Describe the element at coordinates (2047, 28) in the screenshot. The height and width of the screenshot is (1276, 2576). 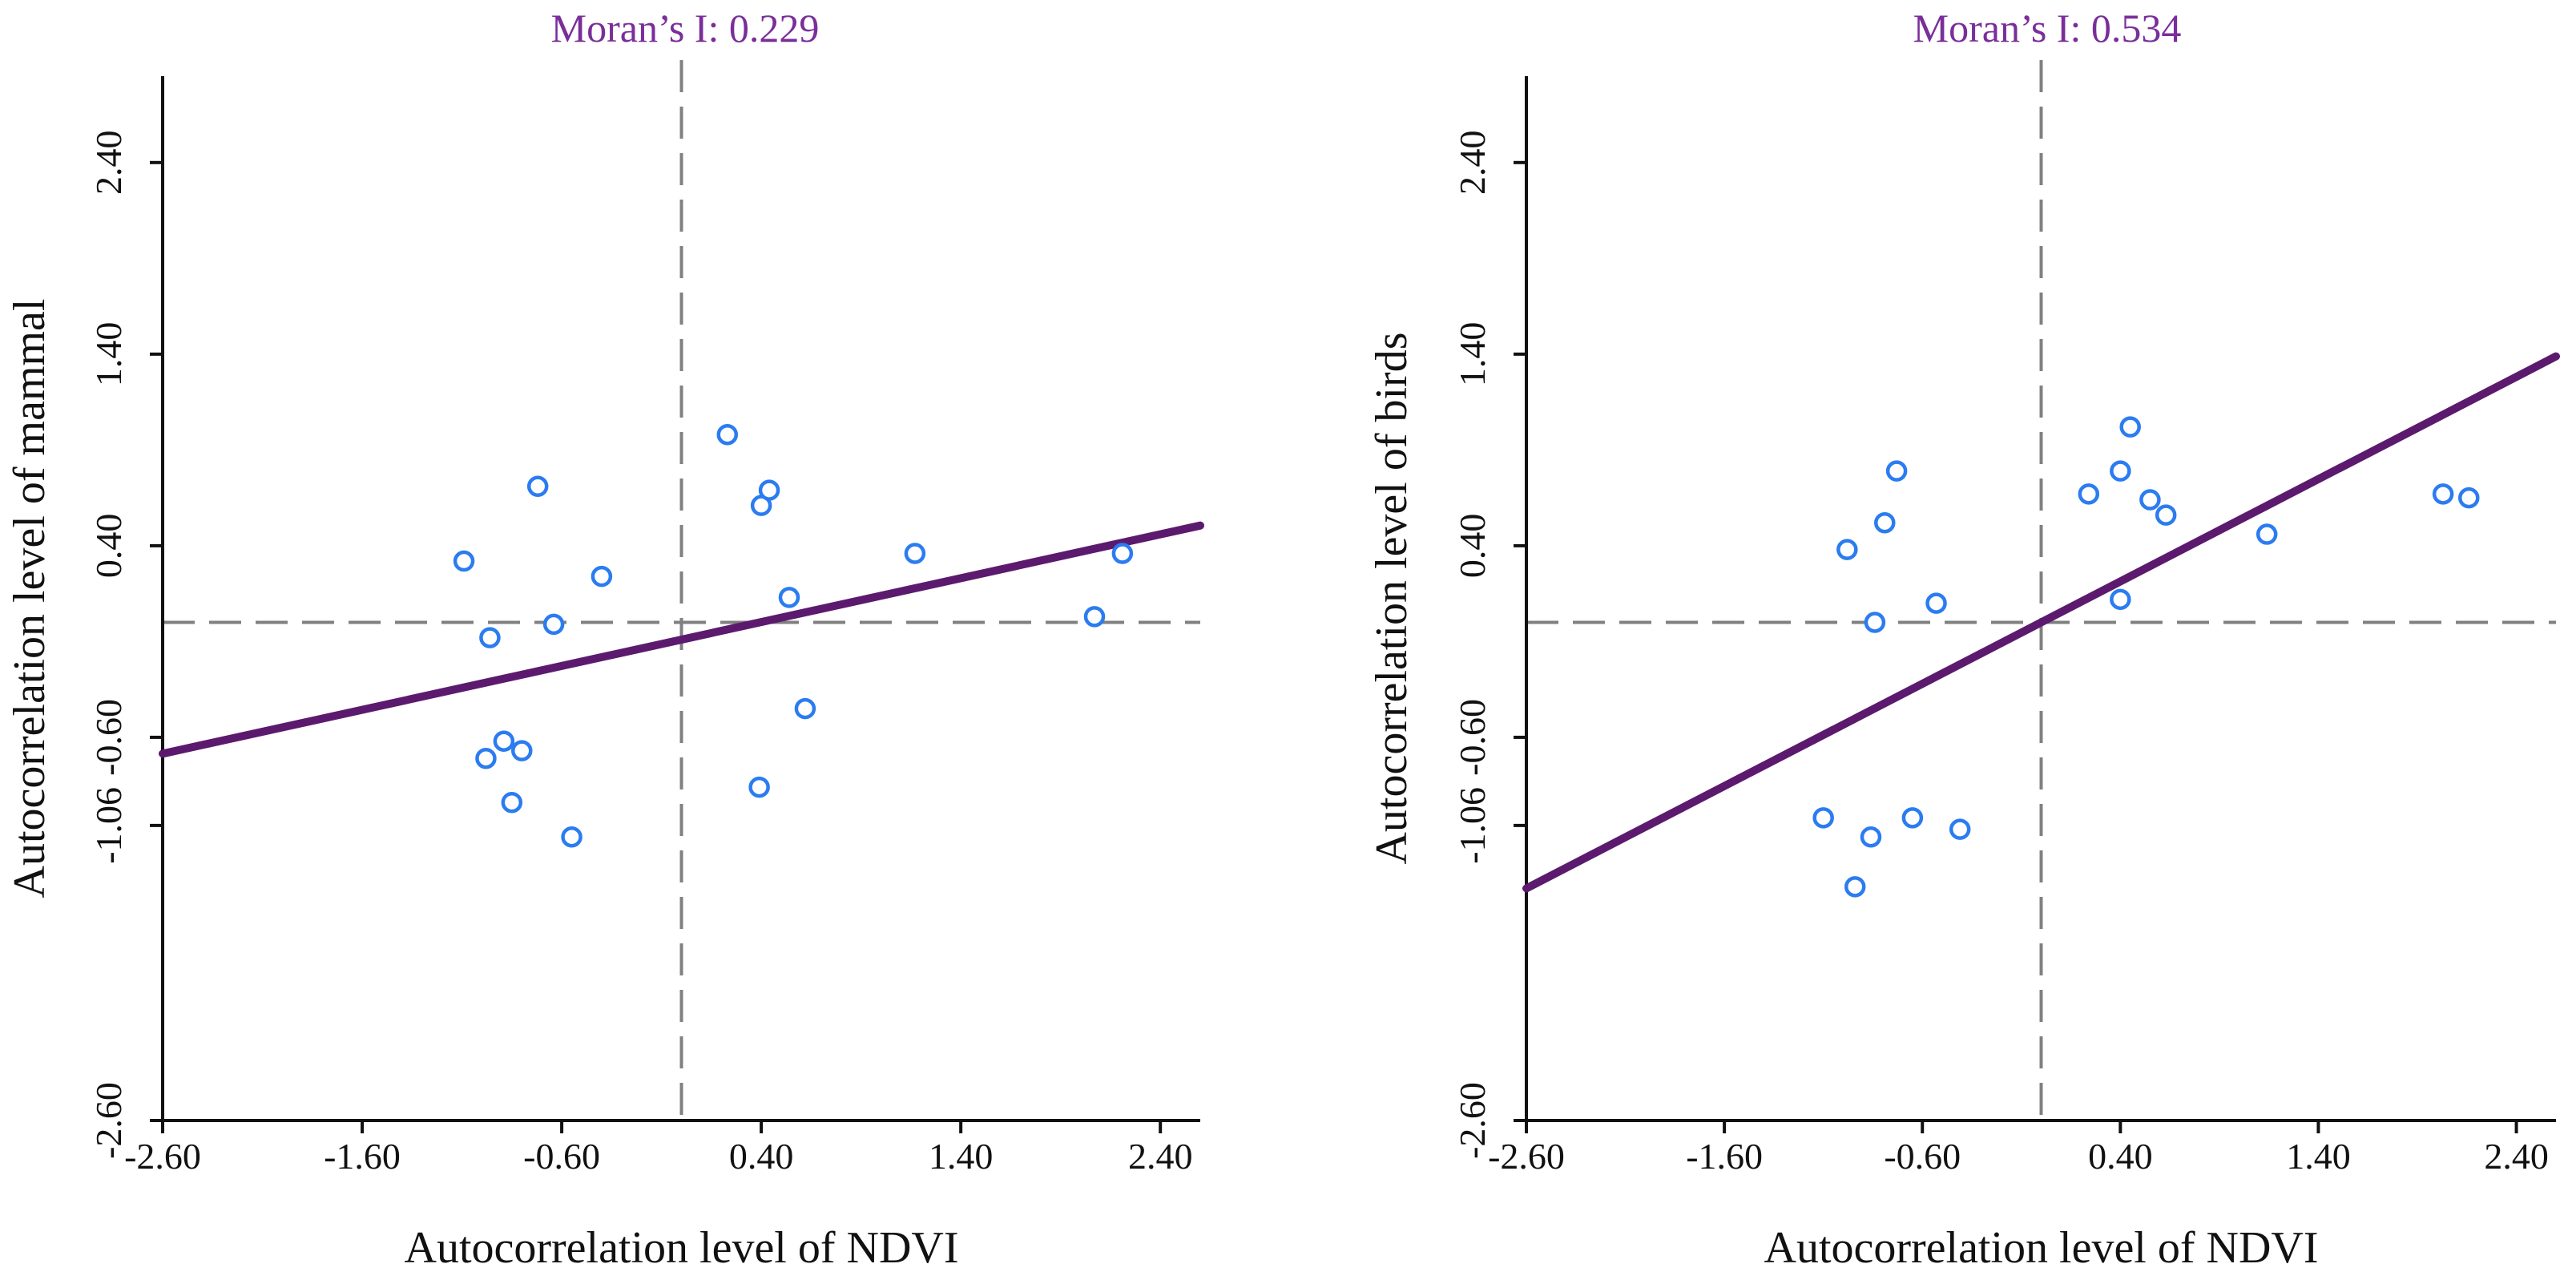
I see `chart-title: Moran’s I: 0.534` at that location.